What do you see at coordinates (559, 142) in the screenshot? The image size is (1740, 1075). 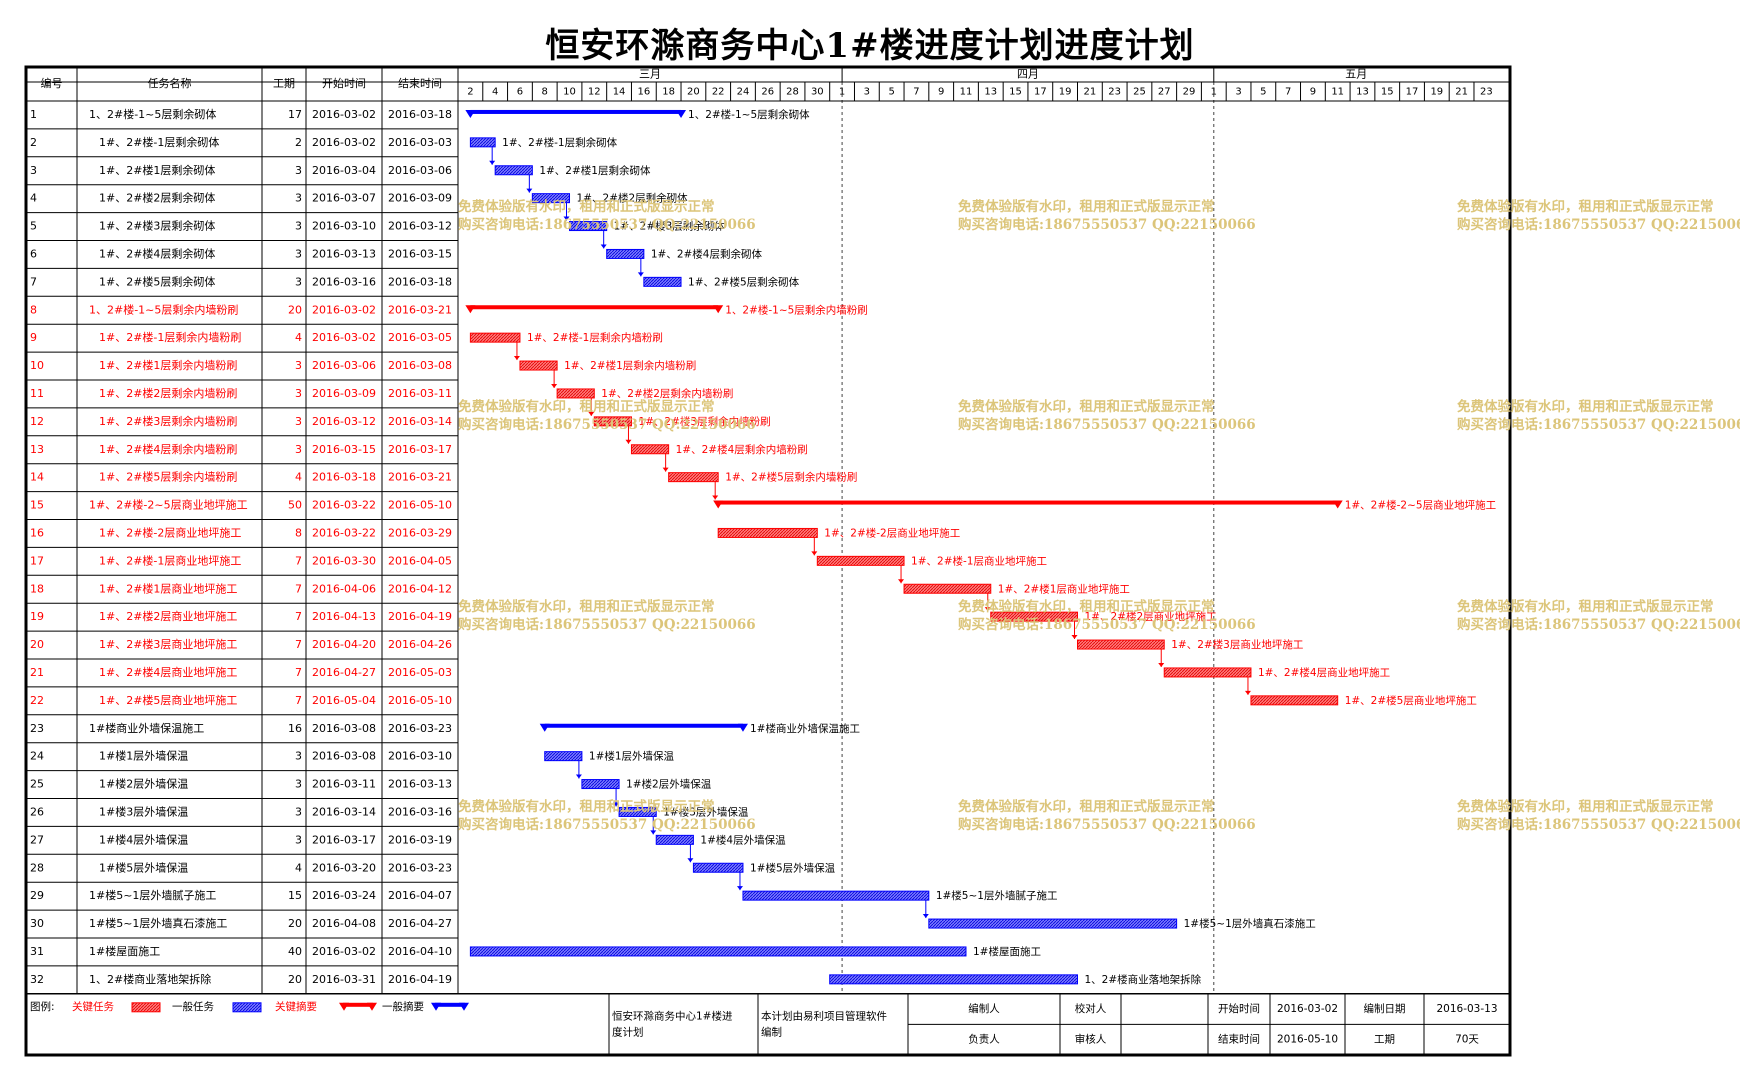 I see `bar-label: 1#、2#楼-1层剩余砌体` at bounding box center [559, 142].